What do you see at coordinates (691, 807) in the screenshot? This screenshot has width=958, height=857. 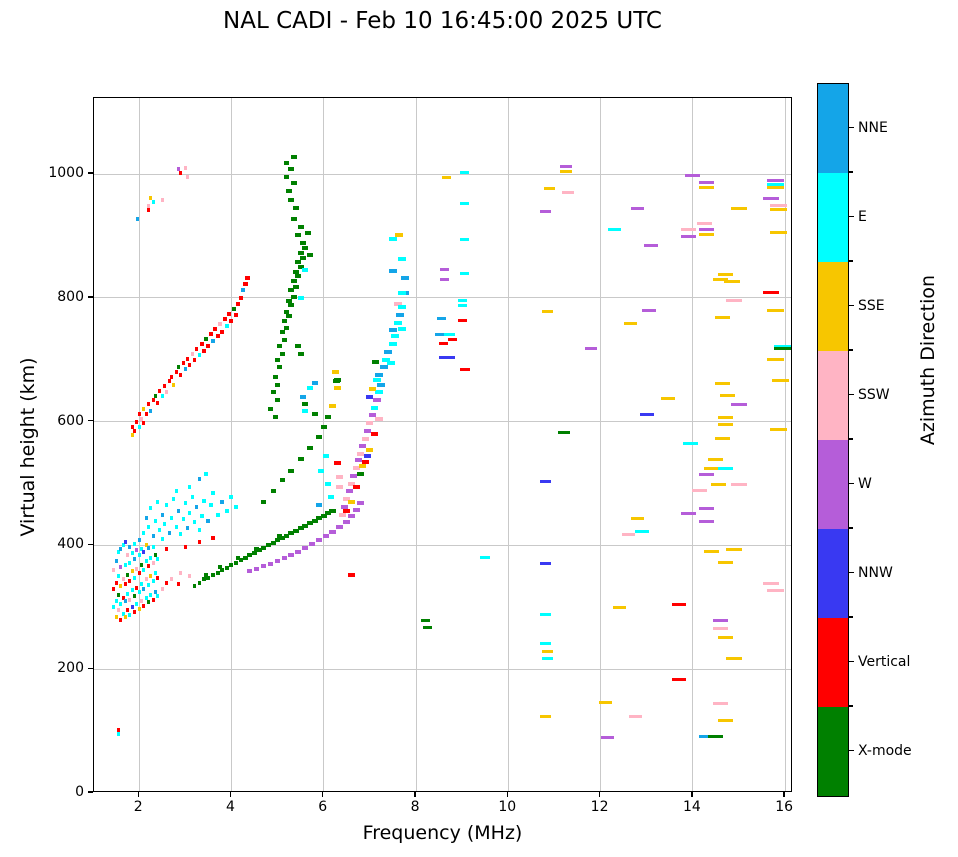 I see `x-tick-label: 14` at bounding box center [691, 807].